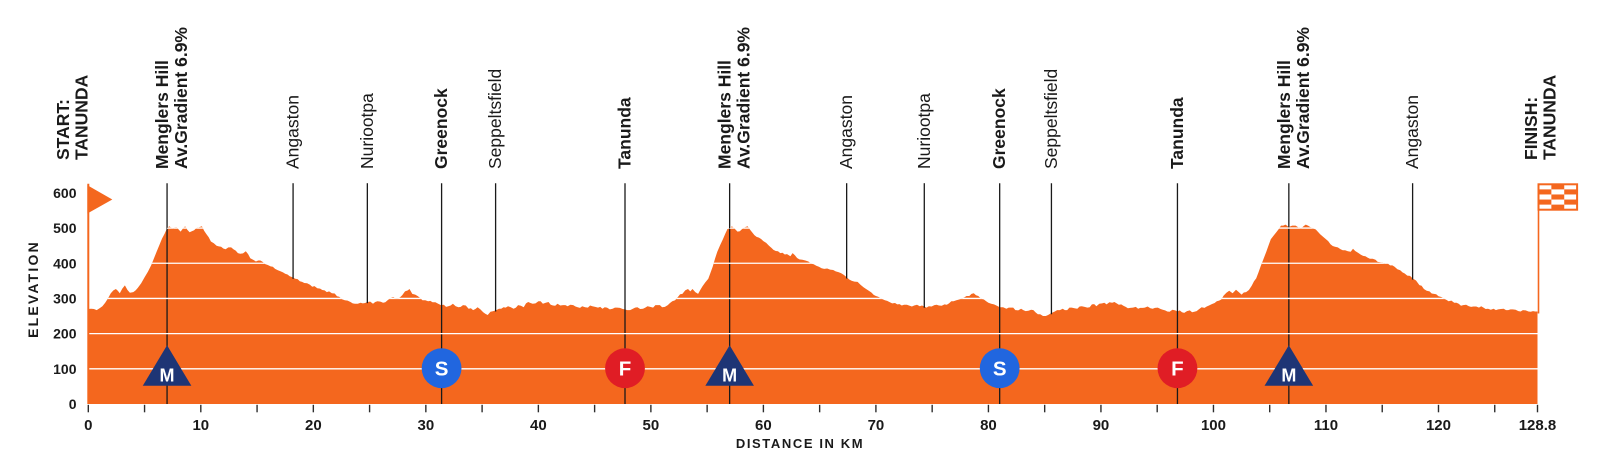 The image size is (1600, 470). Describe the element at coordinates (538, 425) in the screenshot. I see `x-tick-label: 40` at that location.